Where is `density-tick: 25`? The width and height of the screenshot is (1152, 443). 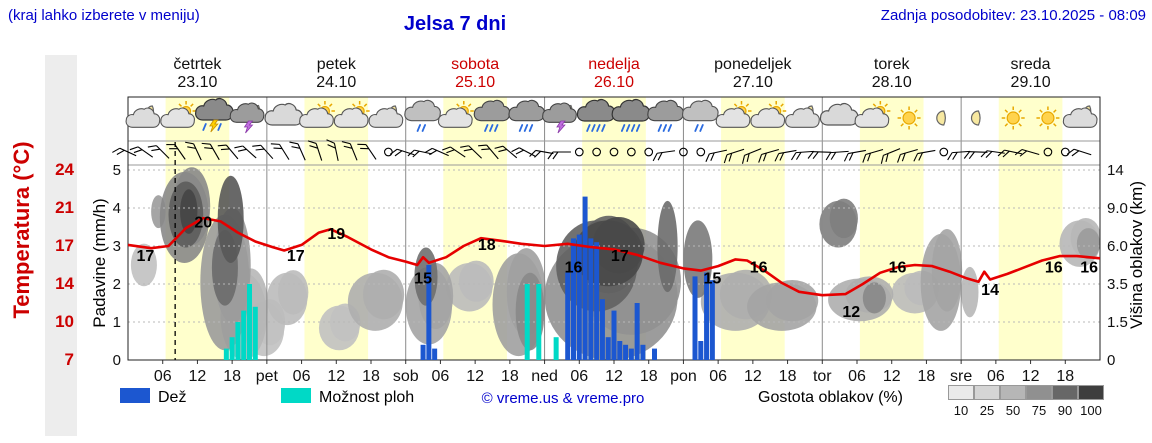 density-tick: 25 is located at coordinates (987, 410).